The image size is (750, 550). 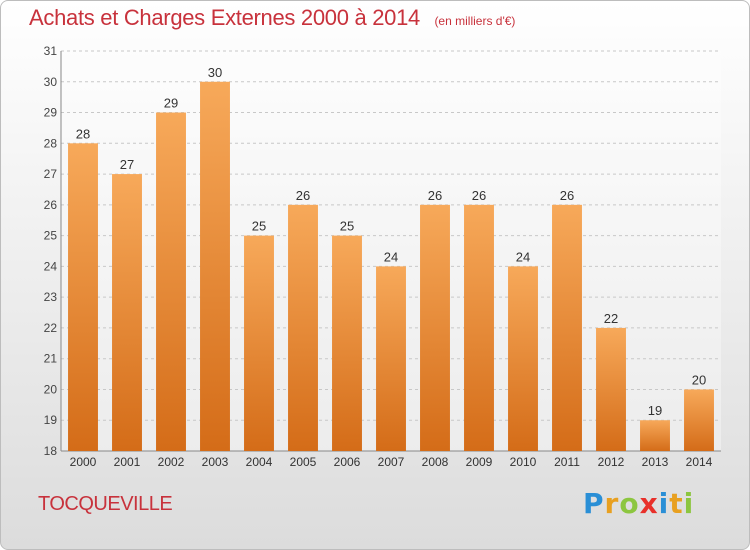 What do you see at coordinates (83, 133) in the screenshot?
I see `data-label: 28` at bounding box center [83, 133].